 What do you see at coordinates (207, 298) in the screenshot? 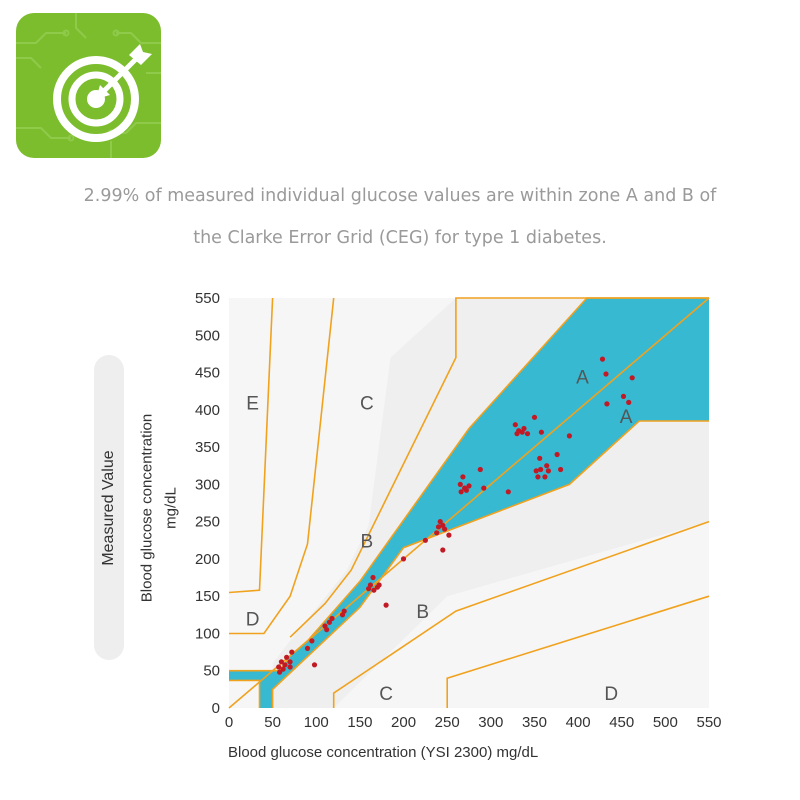
I see `y-tick-label: 550` at bounding box center [207, 298].